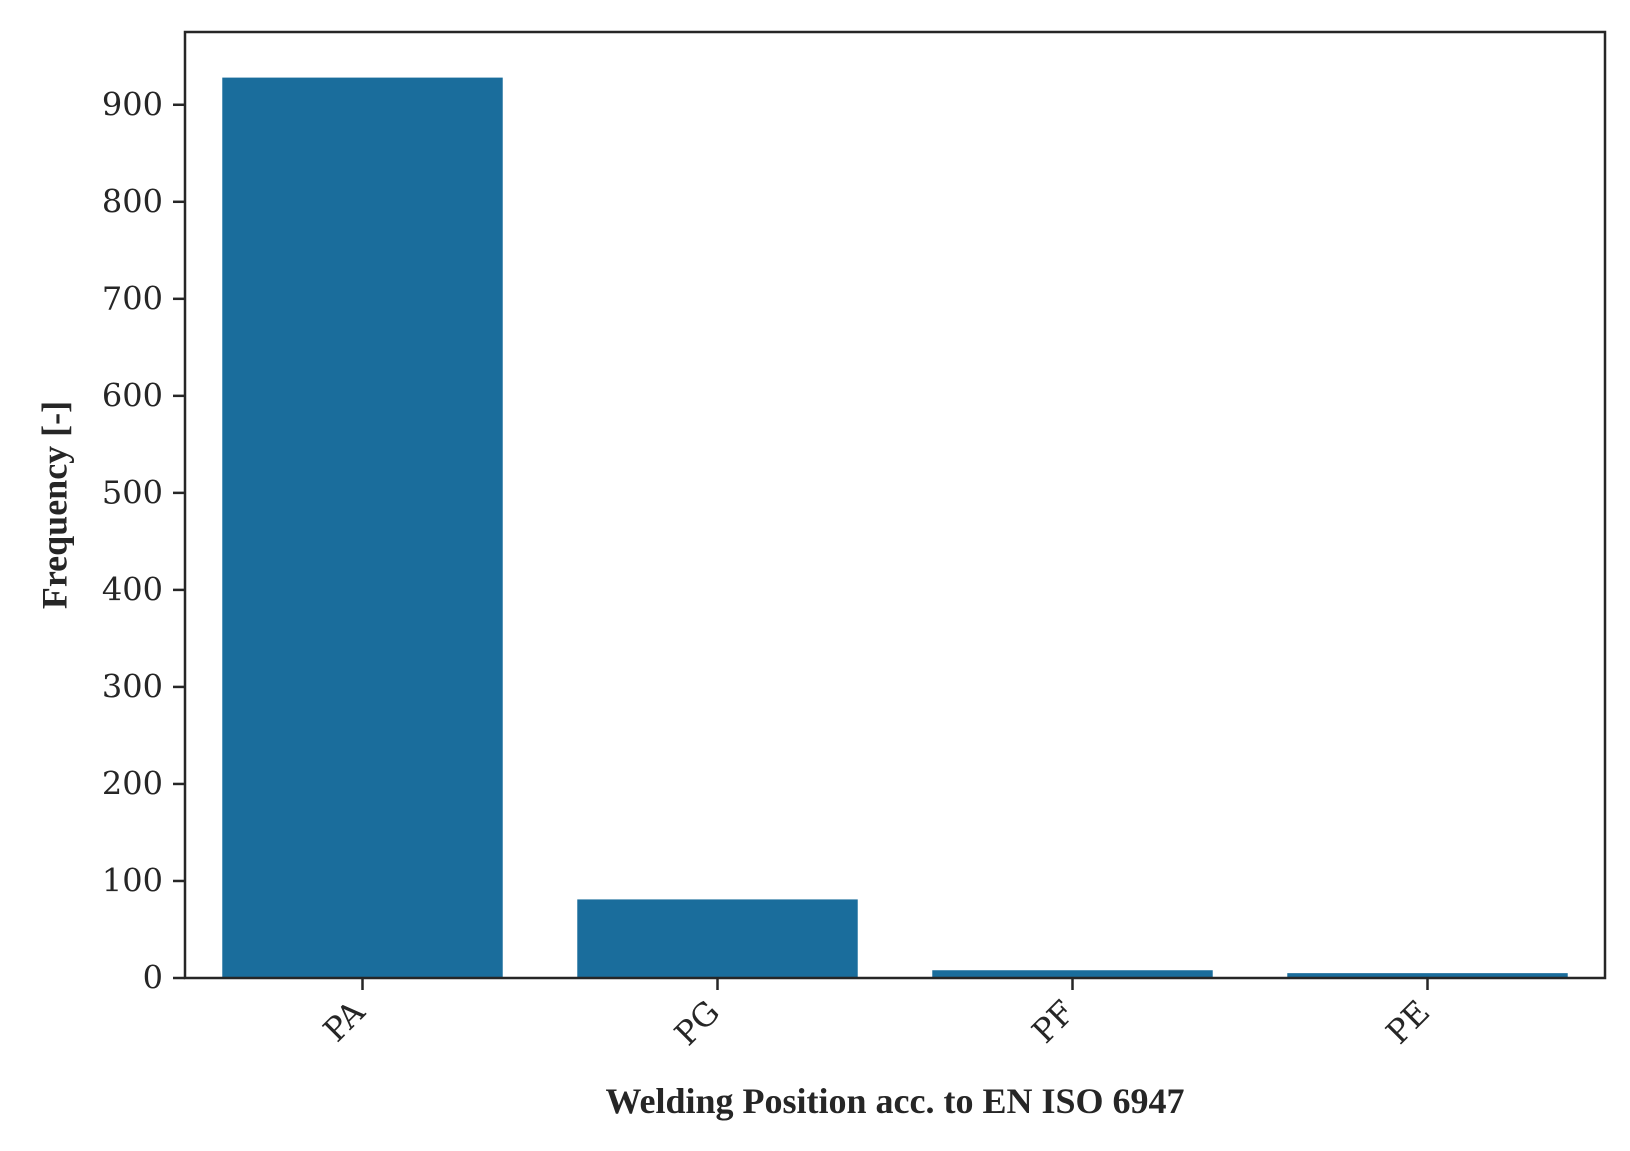 The width and height of the screenshot is (1630, 1151). Describe the element at coordinates (1053, 1022) in the screenshot. I see `x-tick-label: PF` at that location.